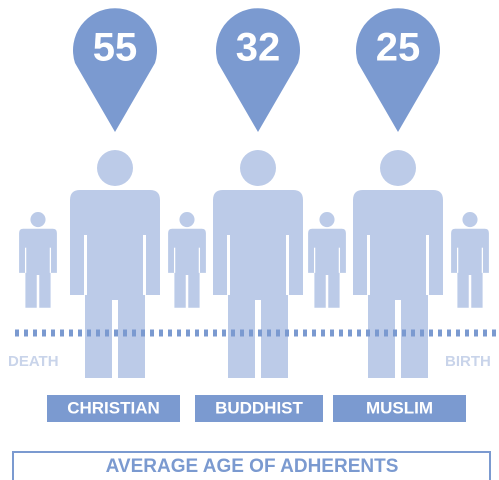 The width and height of the screenshot is (499, 480). I want to click on title: AVERAGE AGE OF ADHERENTS, so click(252, 466).